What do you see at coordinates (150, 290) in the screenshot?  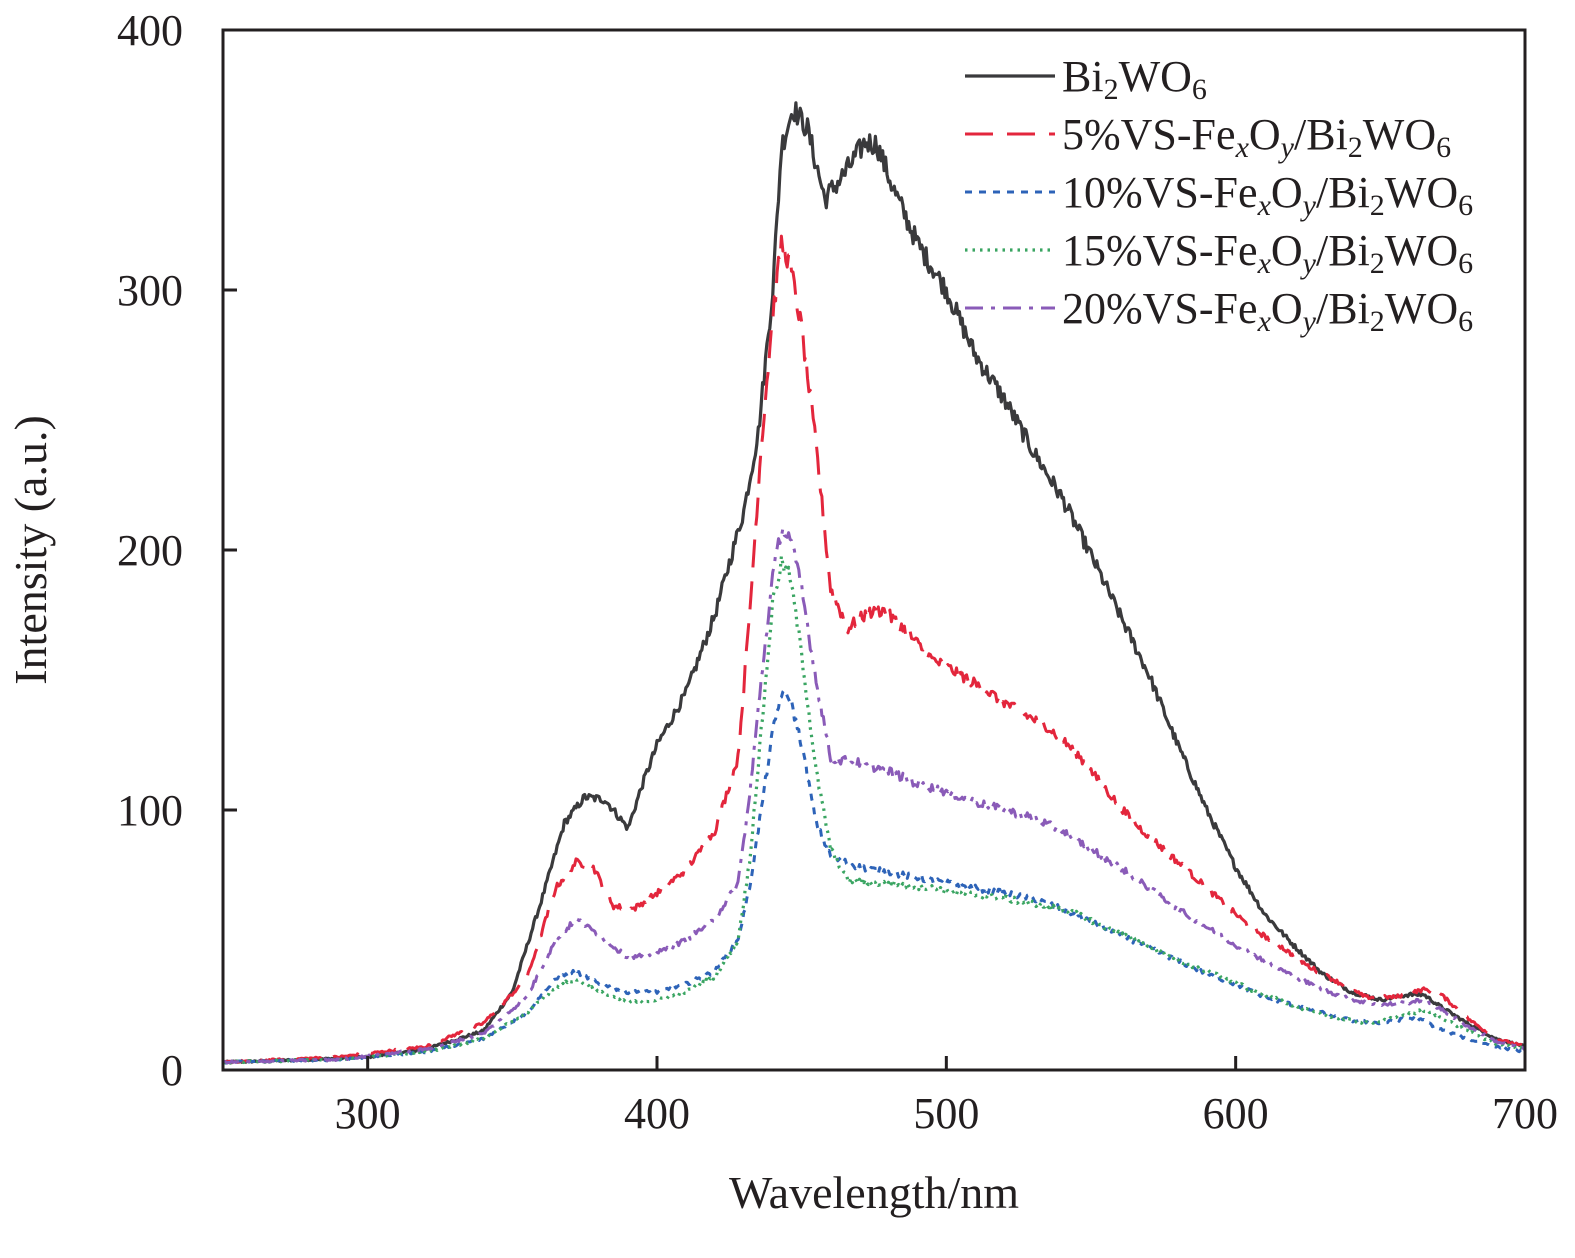 I see `y-tick-label: 300` at bounding box center [150, 290].